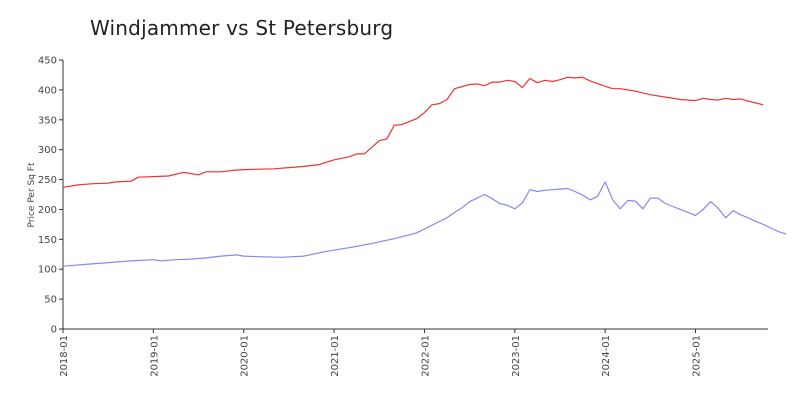 The image size is (800, 400). I want to click on x-tick-label: 2020-01, so click(245, 356).